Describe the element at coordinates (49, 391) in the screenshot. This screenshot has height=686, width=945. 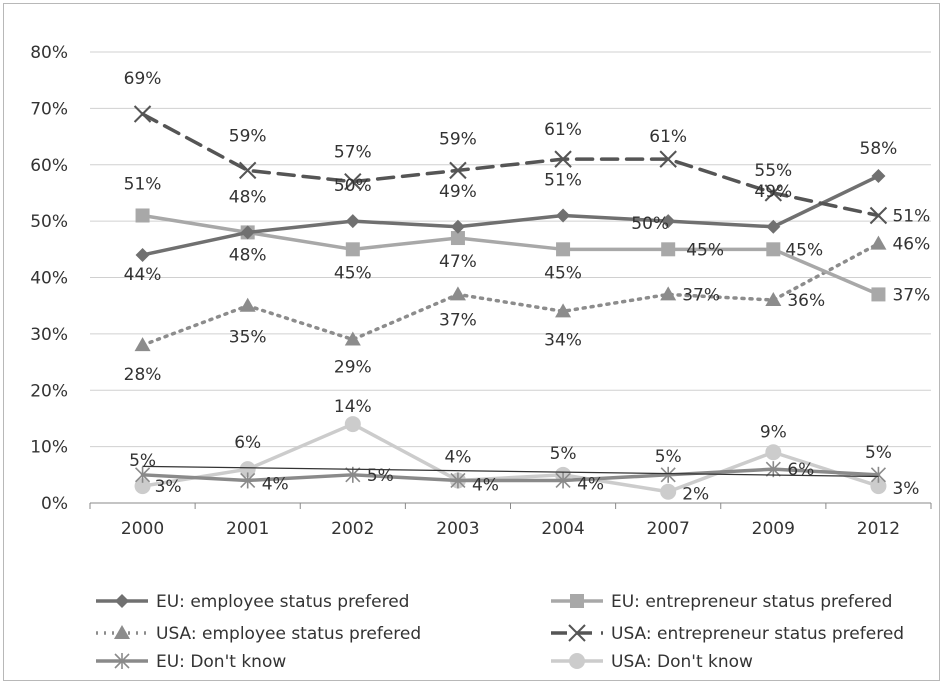
I see `y-tick-label: 20%` at that location.